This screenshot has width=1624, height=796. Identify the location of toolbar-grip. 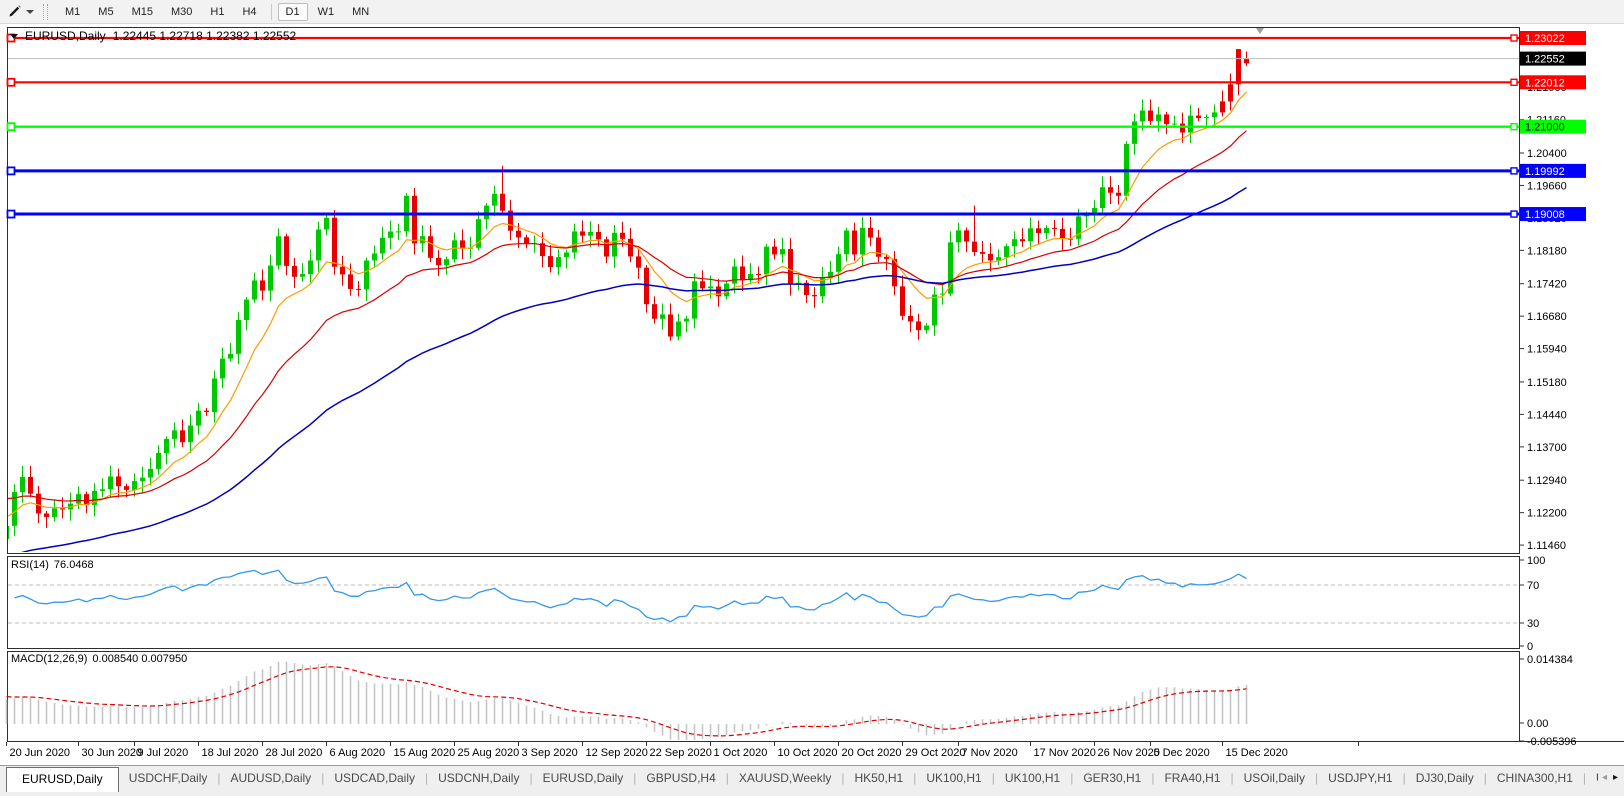
(45, 11).